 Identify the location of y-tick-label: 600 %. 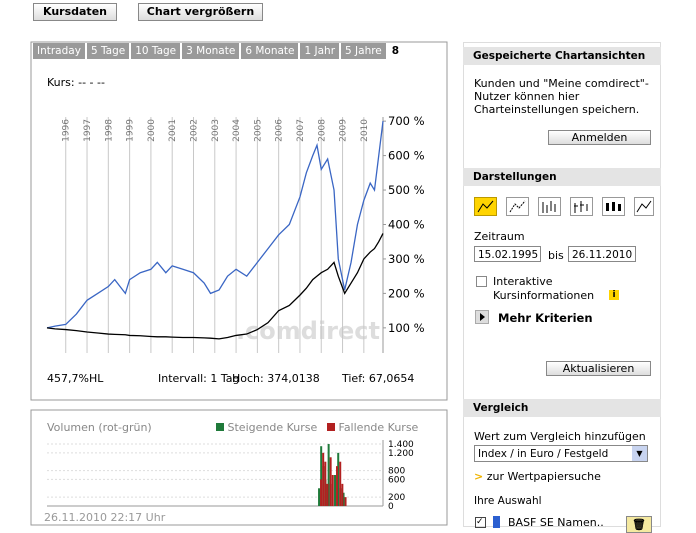
(406, 156).